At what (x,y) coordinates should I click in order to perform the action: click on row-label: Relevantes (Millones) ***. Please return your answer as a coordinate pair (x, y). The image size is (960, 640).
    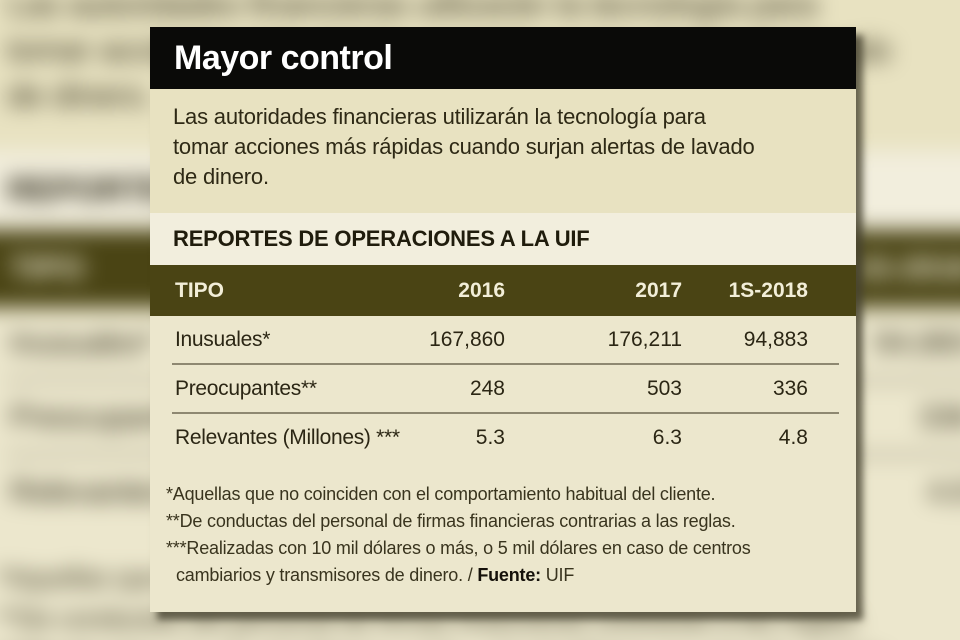
    Looking at the image, I should click on (287, 437).